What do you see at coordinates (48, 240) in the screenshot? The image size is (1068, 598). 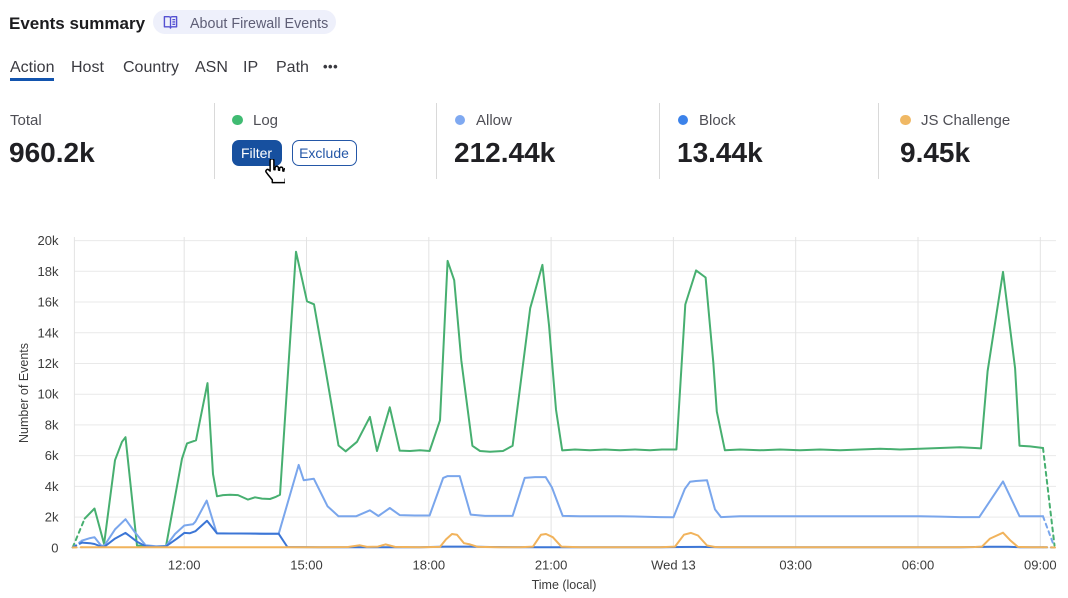 I see `svg-text: 20k` at bounding box center [48, 240].